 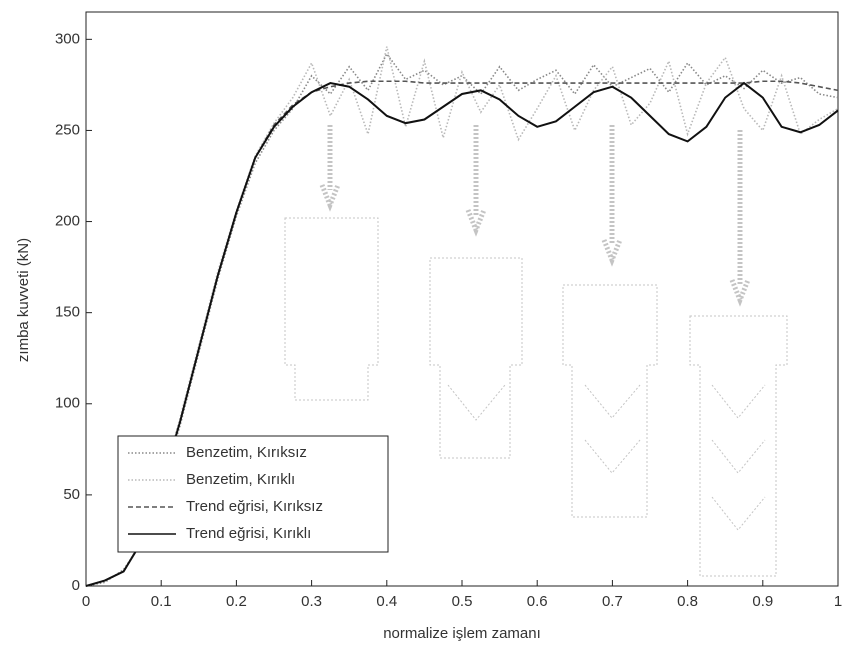 What do you see at coordinates (67, 38) in the screenshot?
I see `y-tick-label: 300` at bounding box center [67, 38].